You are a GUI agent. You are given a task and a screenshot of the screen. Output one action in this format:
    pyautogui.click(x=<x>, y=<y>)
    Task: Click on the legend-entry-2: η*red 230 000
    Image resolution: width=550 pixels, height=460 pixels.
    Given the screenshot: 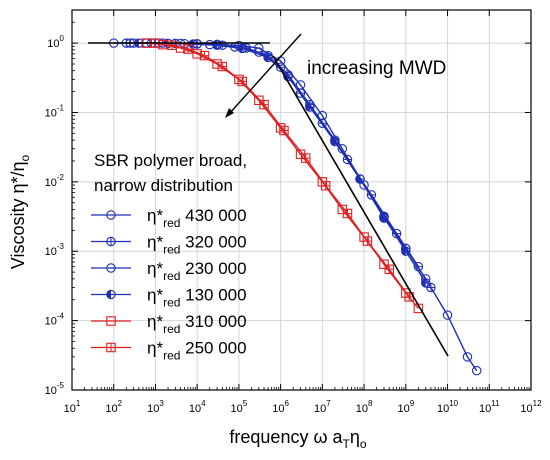 What is the action you would take?
    pyautogui.click(x=169, y=271)
    